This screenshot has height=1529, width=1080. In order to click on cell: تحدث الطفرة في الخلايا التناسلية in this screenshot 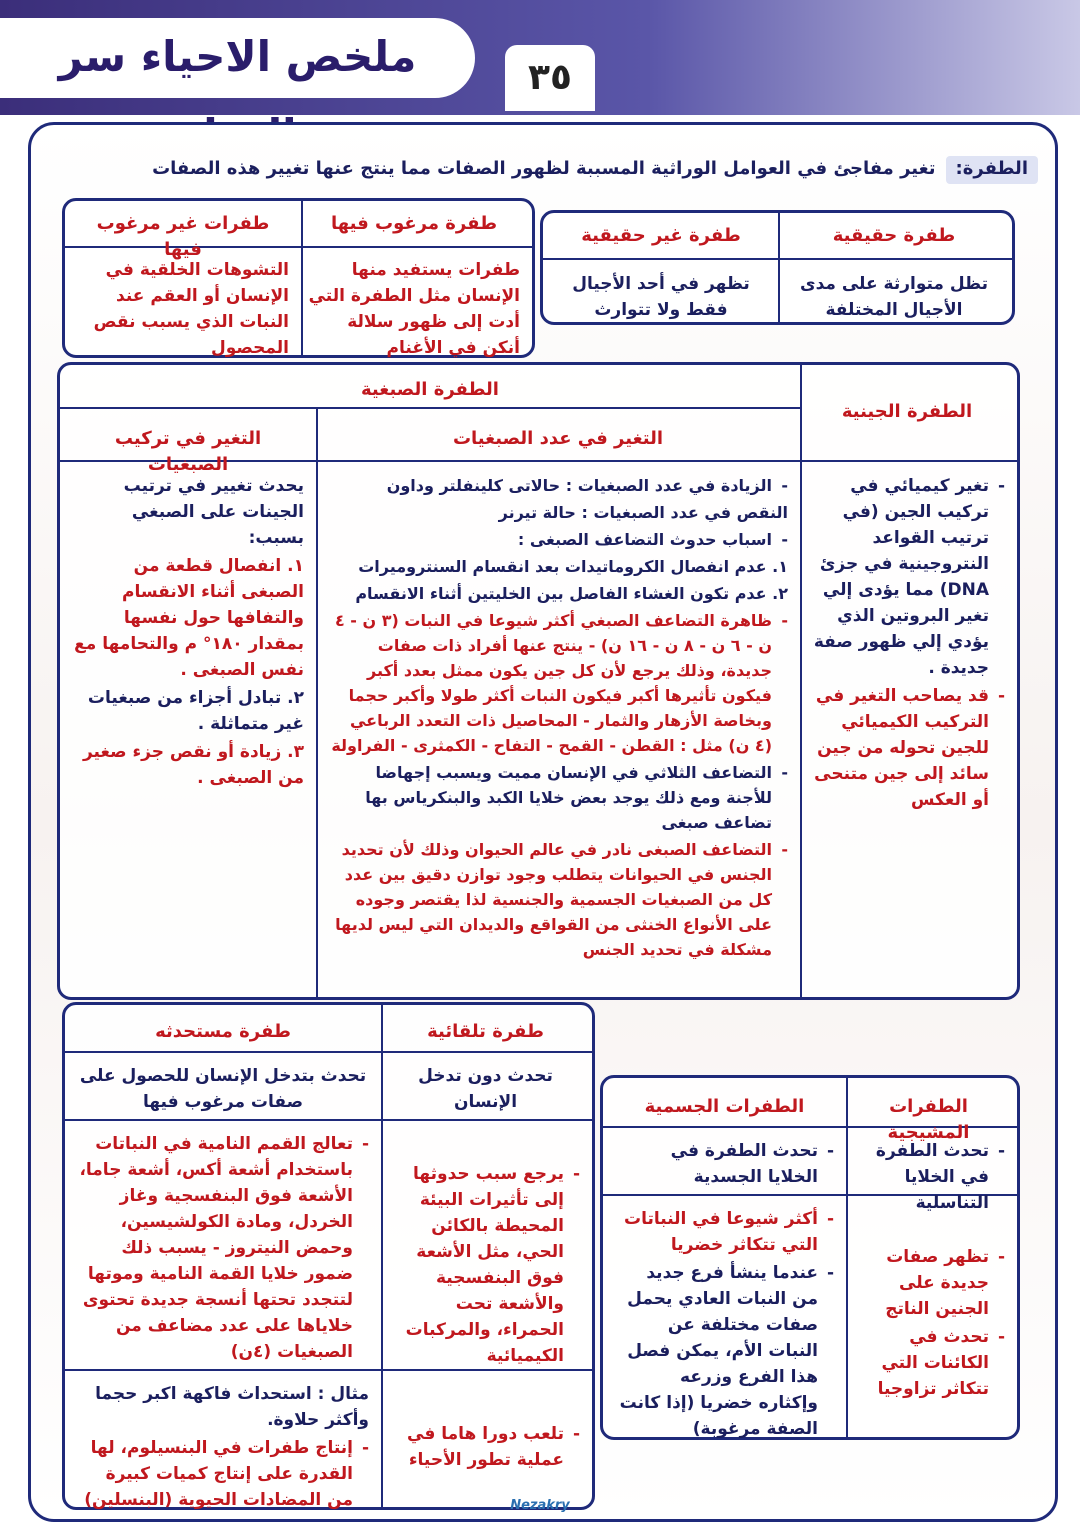, I will do `click(928, 1178)`.